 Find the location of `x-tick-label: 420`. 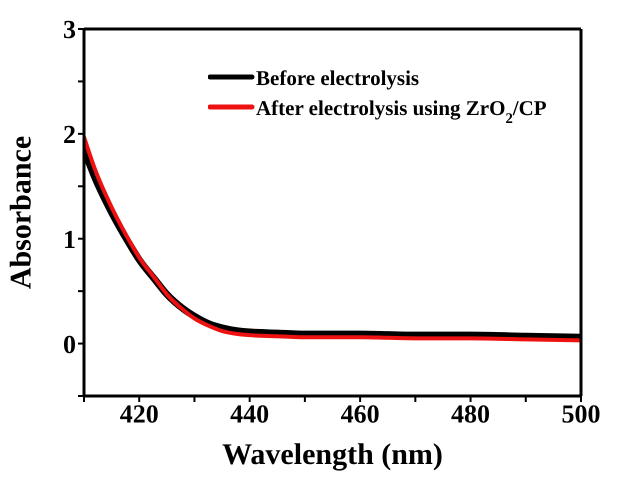

x-tick-label: 420 is located at coordinates (139, 413).